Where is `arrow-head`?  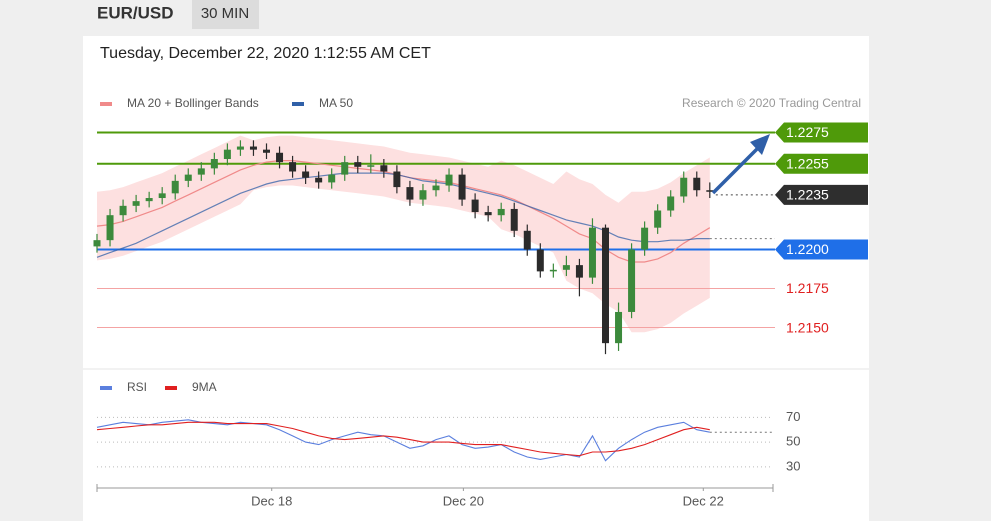 arrow-head is located at coordinates (760, 144).